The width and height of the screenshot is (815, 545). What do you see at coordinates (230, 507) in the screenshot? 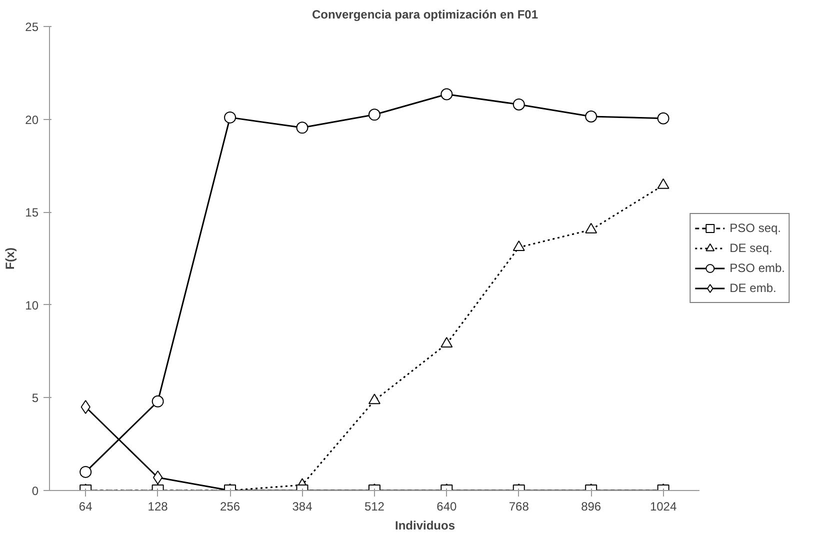
I see `x-tick-label: 256` at bounding box center [230, 507].